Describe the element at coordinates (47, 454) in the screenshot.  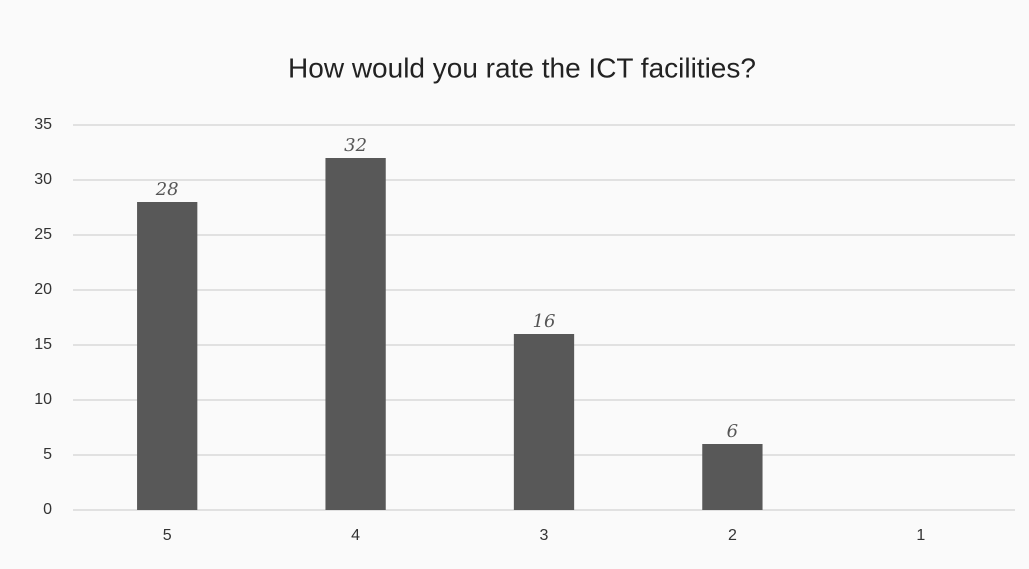
I see `y-tick-label: 5` at that location.